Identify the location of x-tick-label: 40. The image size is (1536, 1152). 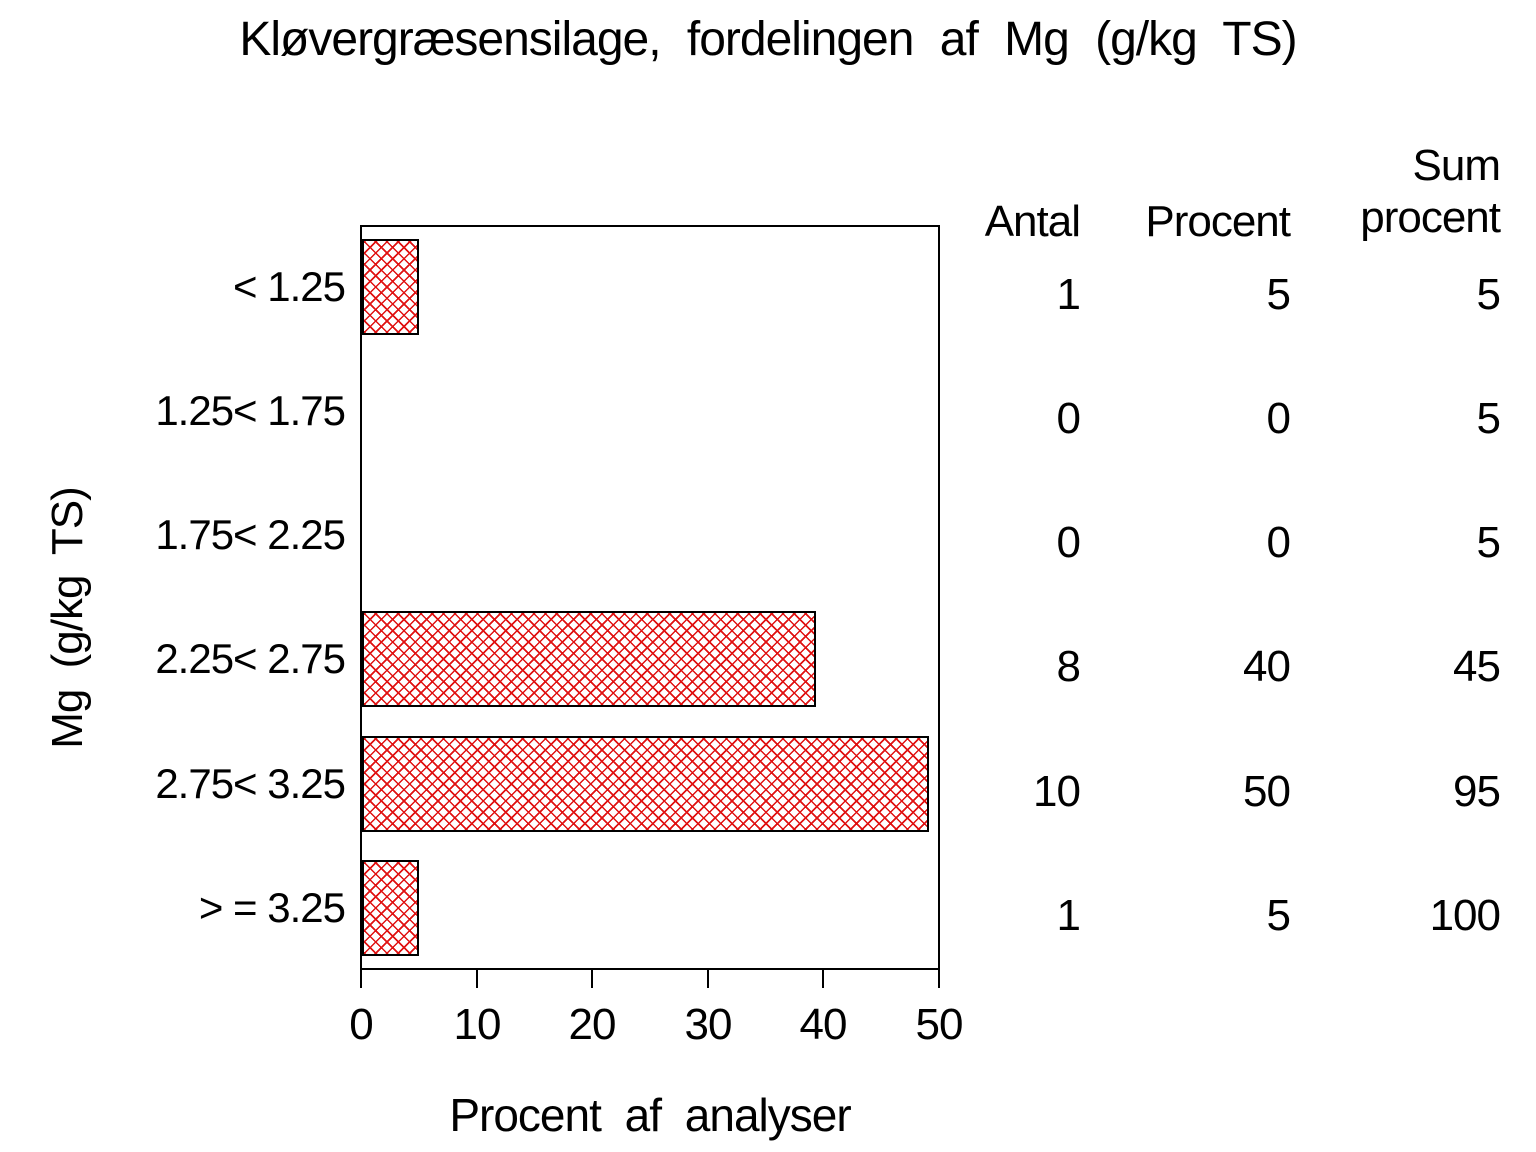
(823, 1024).